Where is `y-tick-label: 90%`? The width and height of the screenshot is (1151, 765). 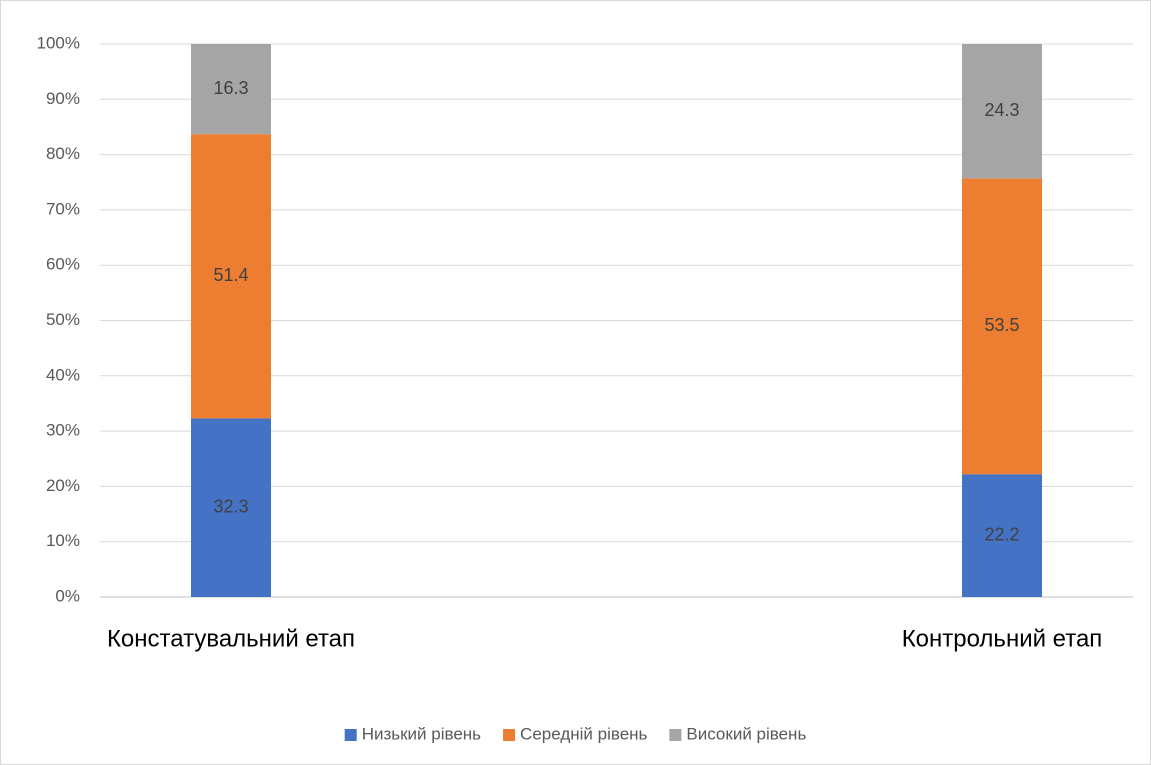
y-tick-label: 90% is located at coordinates (63, 98).